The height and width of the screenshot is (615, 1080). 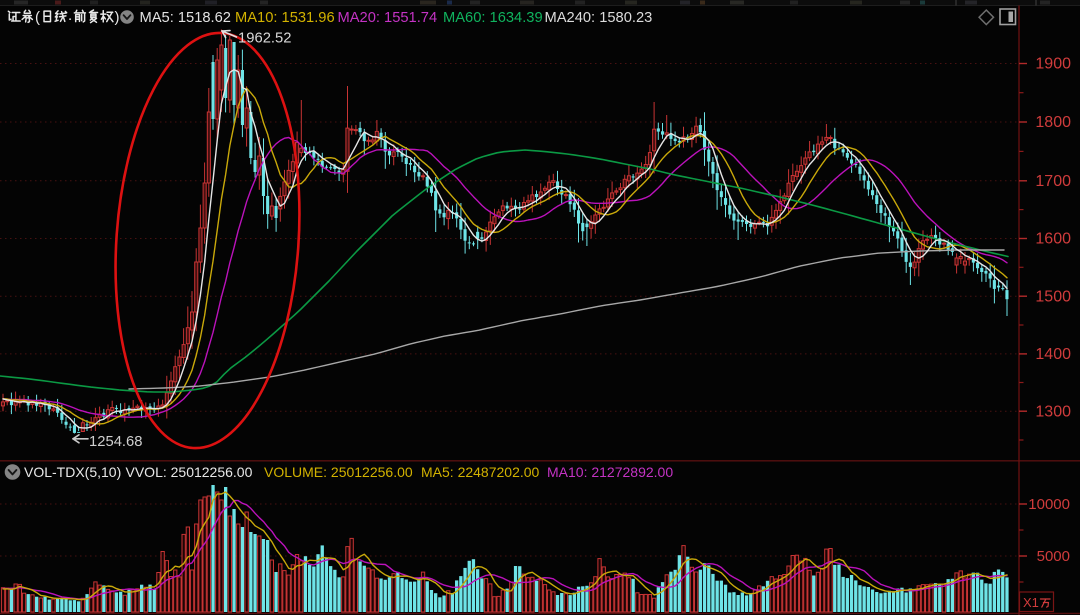 What do you see at coordinates (185, 18) in the screenshot?
I see `svg-text: MA5: 1518.62` at bounding box center [185, 18].